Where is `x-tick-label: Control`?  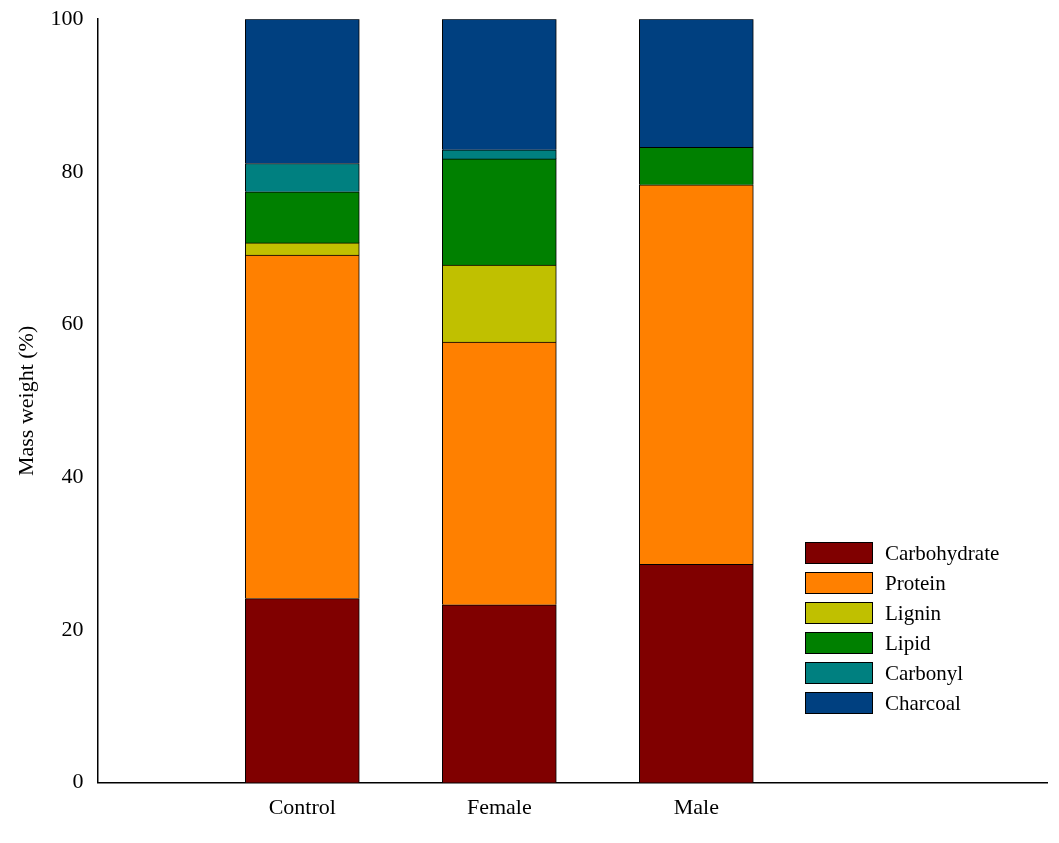 x-tick-label: Control is located at coordinates (302, 806).